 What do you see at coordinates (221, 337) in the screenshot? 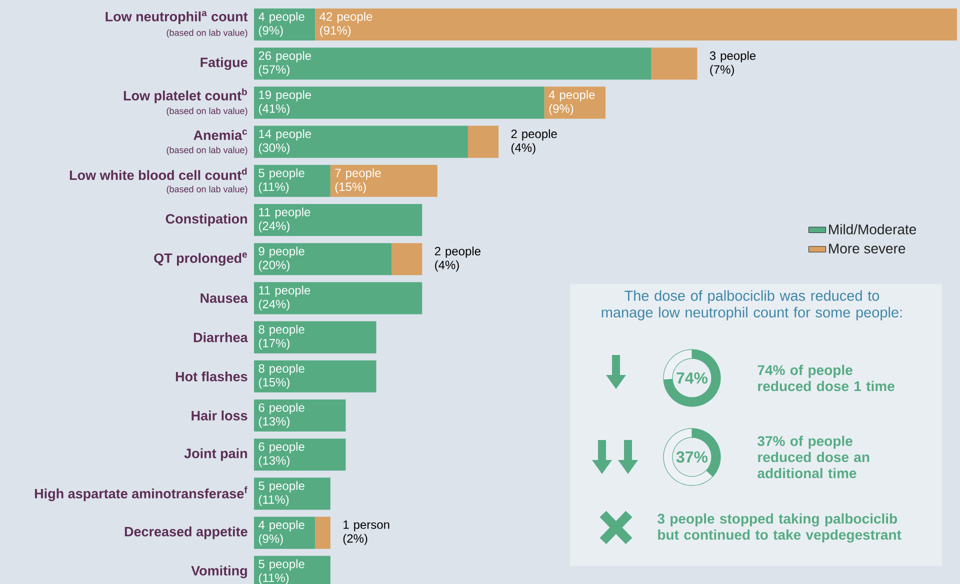
I see `y-tick-label: Diarrhea` at bounding box center [221, 337].